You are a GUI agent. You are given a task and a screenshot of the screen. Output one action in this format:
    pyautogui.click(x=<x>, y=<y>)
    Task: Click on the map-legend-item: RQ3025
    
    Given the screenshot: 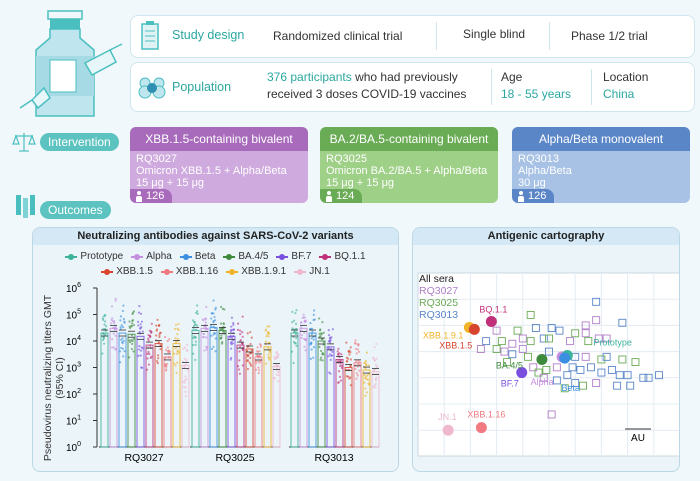 What is the action you would take?
    pyautogui.click(x=439, y=303)
    